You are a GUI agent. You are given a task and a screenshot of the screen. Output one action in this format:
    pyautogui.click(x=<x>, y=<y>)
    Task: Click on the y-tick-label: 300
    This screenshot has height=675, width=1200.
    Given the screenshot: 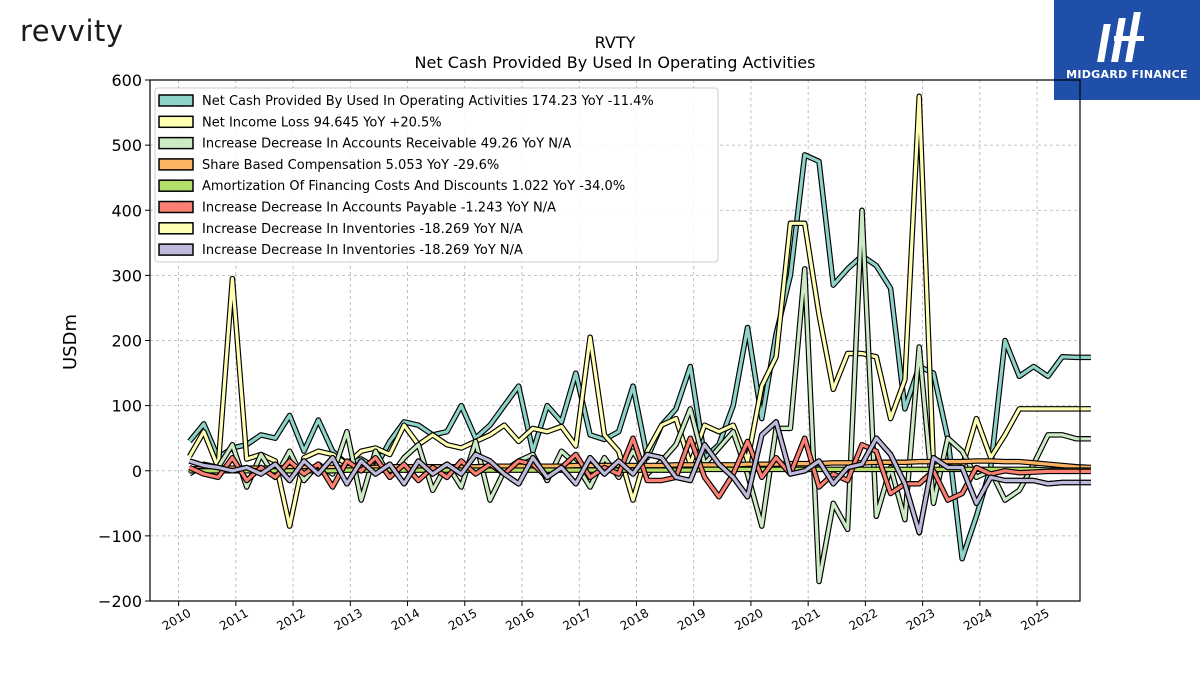 What is the action you would take?
    pyautogui.click(x=126, y=275)
    